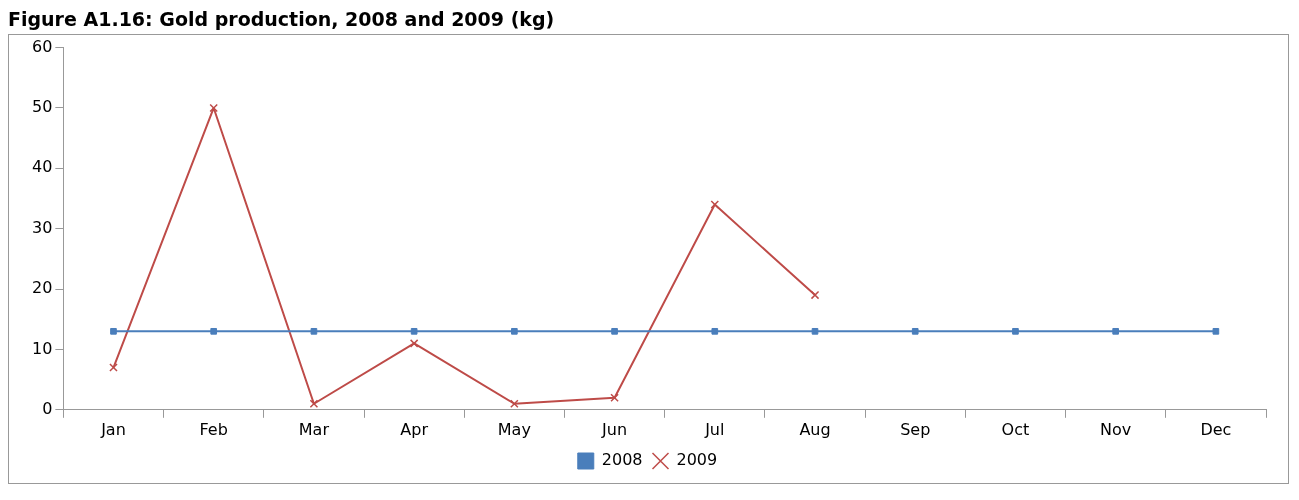  Describe the element at coordinates (614, 429) in the screenshot. I see `x-tick-label: Jun` at that location.